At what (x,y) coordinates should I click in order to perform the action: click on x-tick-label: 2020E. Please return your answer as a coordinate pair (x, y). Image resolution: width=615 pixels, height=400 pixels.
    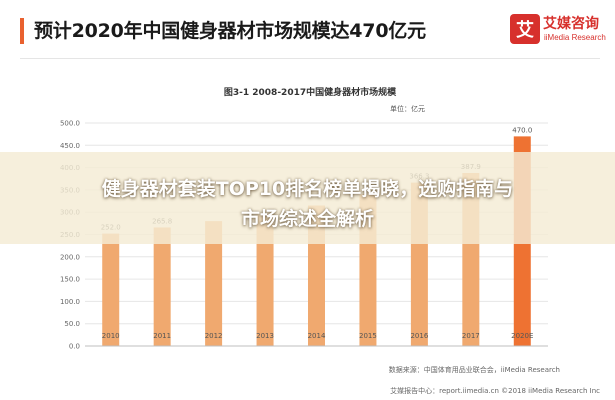
    Looking at the image, I should click on (522, 336).